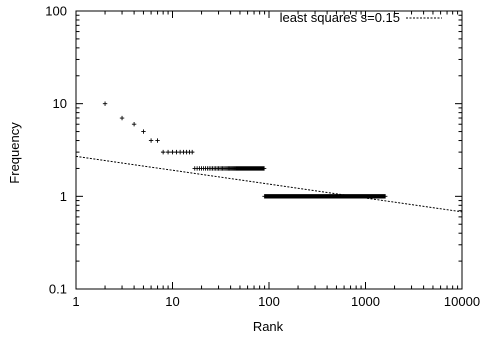  I want to click on y-tick-label: 0.1, so click(58, 289).